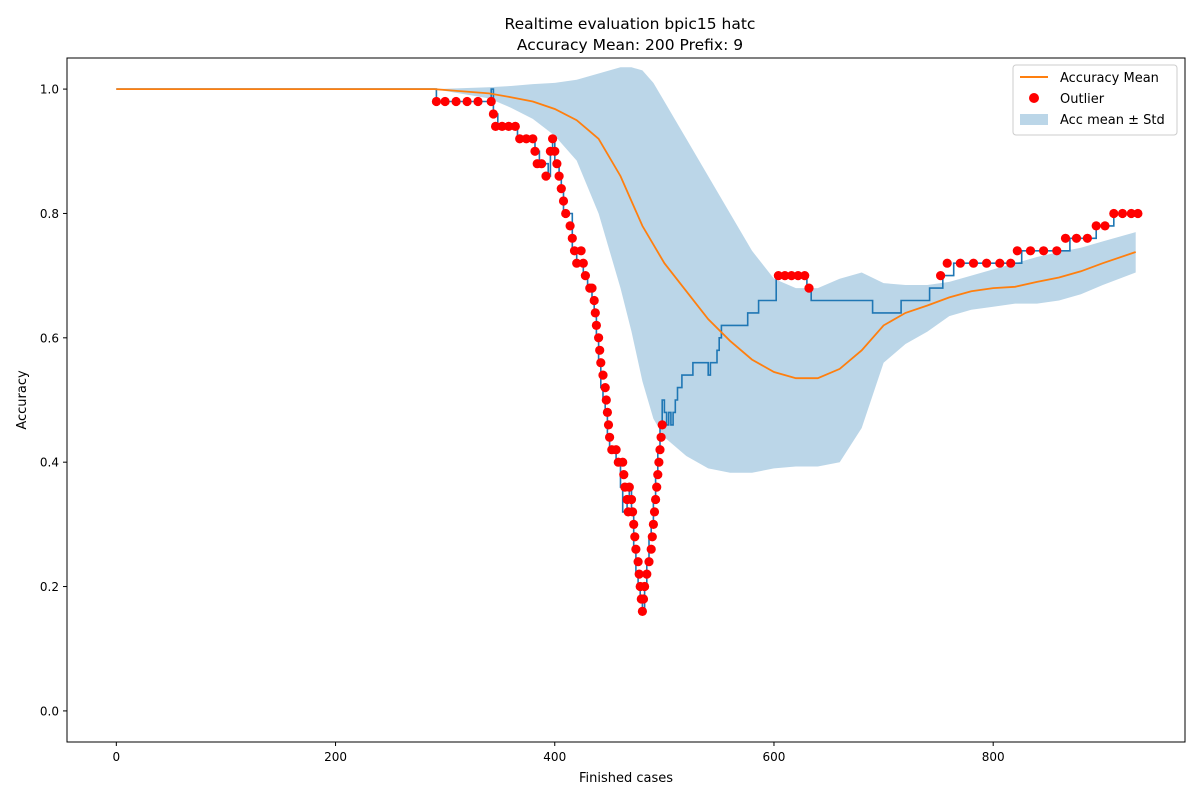  Describe the element at coordinates (49, 214) in the screenshot. I see `y-tick-label: 0.8` at that location.